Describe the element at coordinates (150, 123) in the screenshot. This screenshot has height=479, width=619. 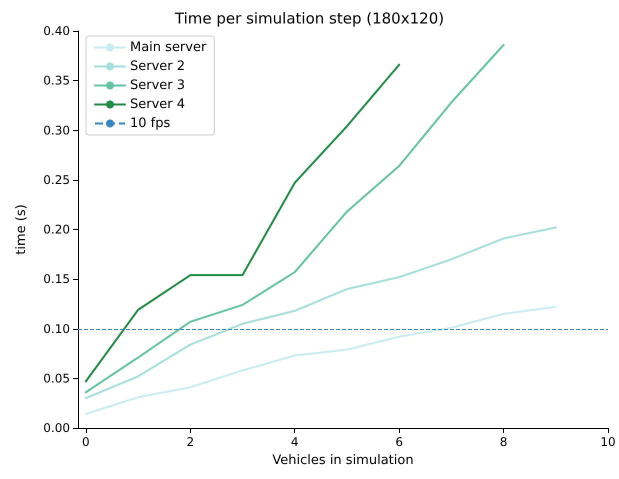
I see `legend-label: 10 fps` at that location.